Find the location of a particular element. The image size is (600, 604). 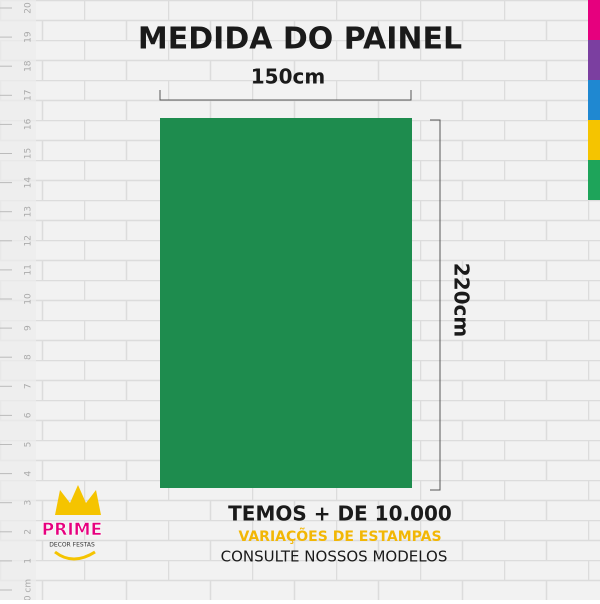

height-line is located at coordinates (435, 305).